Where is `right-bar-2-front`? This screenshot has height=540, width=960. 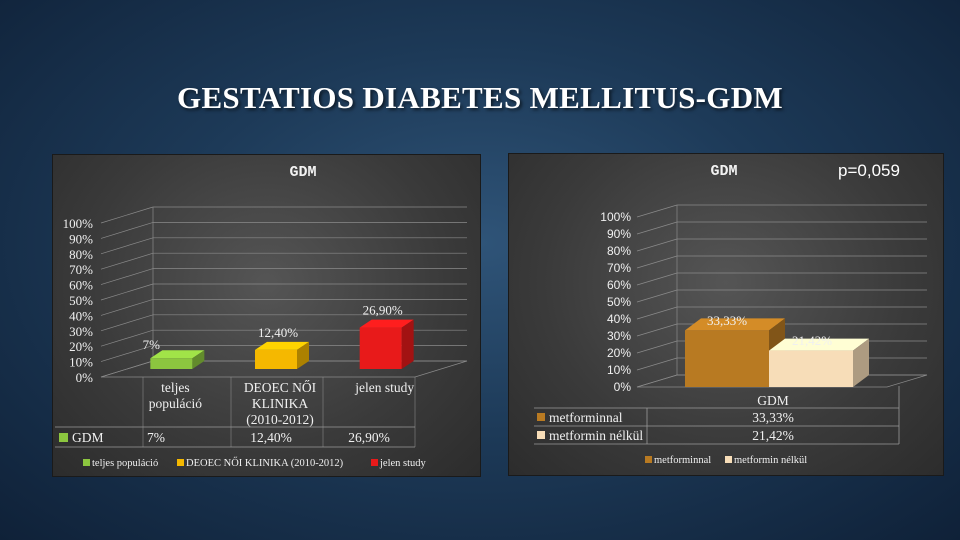
right-bar-2-front is located at coordinates (811, 368).